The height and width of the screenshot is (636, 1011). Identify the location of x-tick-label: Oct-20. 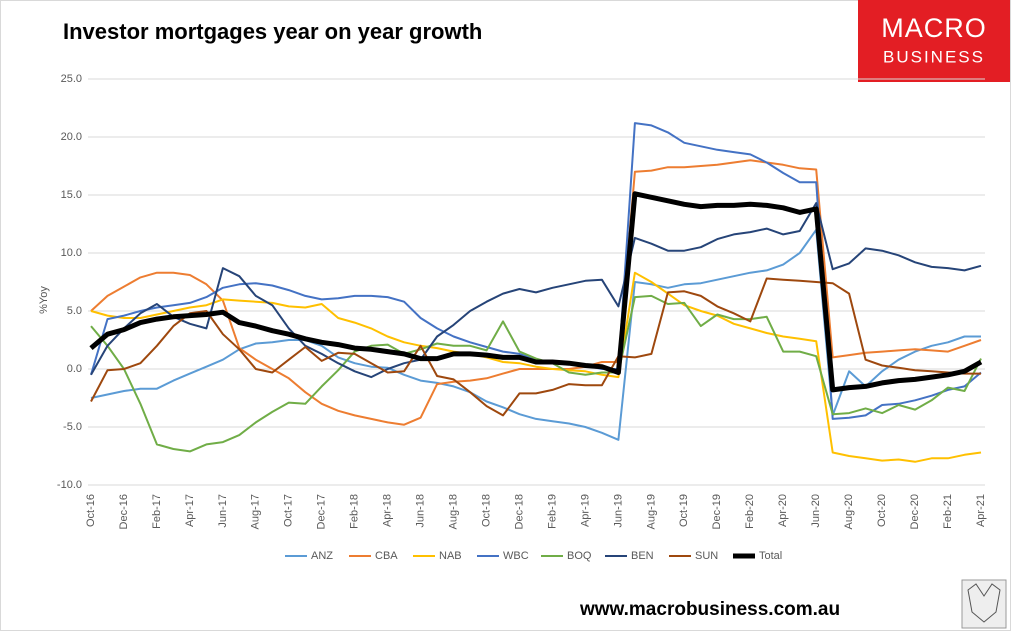
(882, 510).